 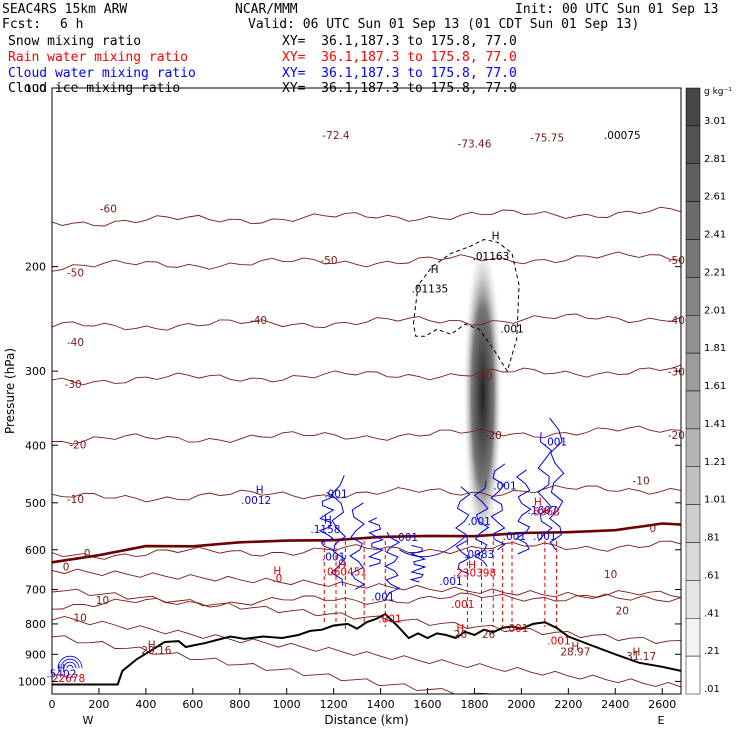 I want to click on cloud-ice-contour, so click(x=466, y=305).